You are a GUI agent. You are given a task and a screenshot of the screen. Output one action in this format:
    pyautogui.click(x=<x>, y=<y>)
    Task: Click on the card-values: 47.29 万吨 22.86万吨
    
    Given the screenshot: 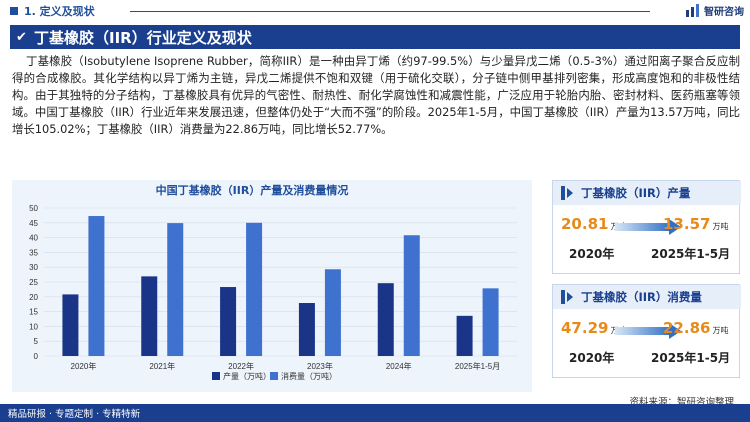 What is the action you would take?
    pyautogui.click(x=647, y=332)
    